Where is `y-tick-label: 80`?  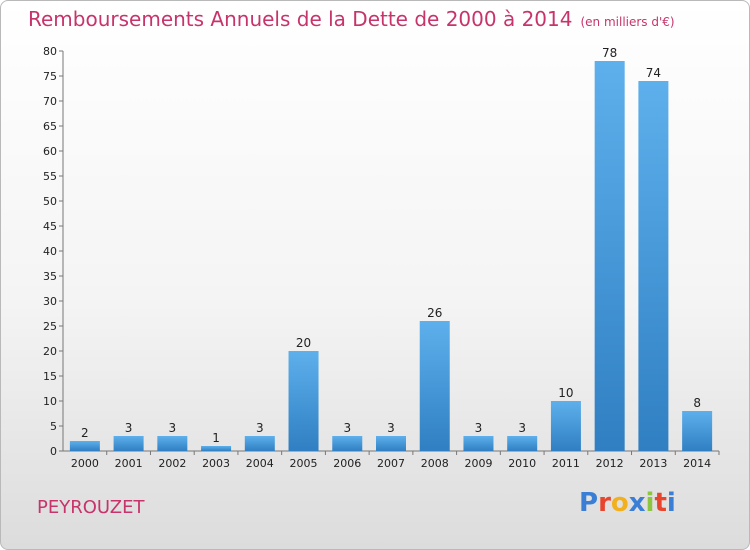 y-tick-label: 80 is located at coordinates (50, 51).